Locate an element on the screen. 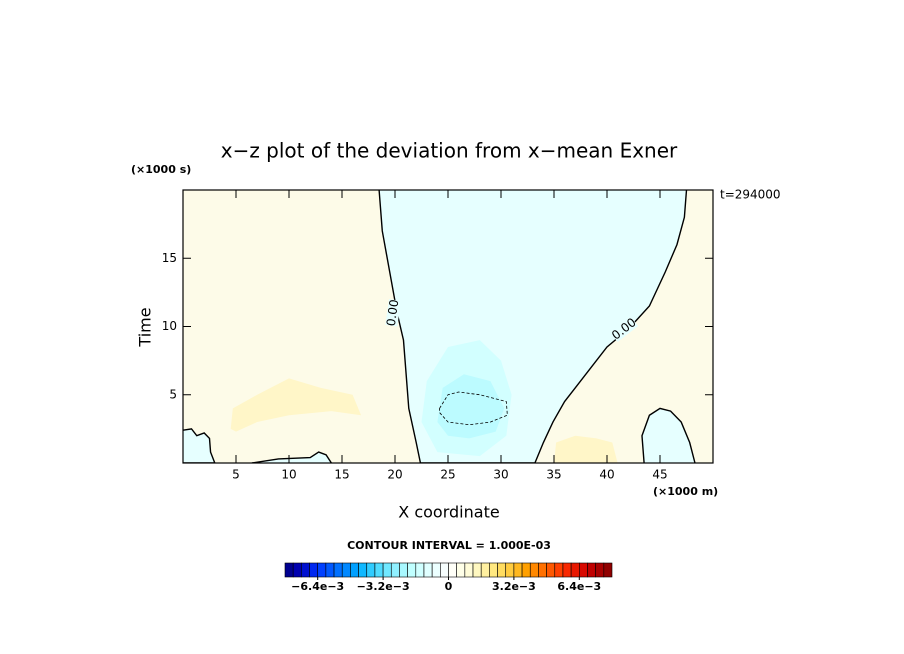 The height and width of the screenshot is (654, 904). y-tick-label: 10 is located at coordinates (169, 326).